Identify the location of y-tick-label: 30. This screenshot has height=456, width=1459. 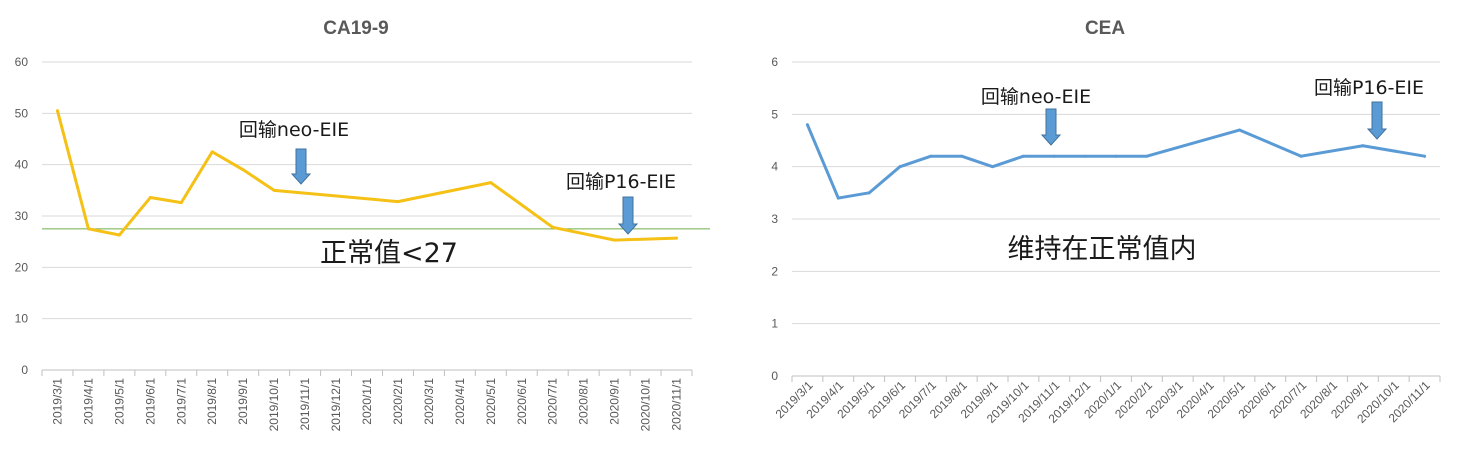
(22, 216).